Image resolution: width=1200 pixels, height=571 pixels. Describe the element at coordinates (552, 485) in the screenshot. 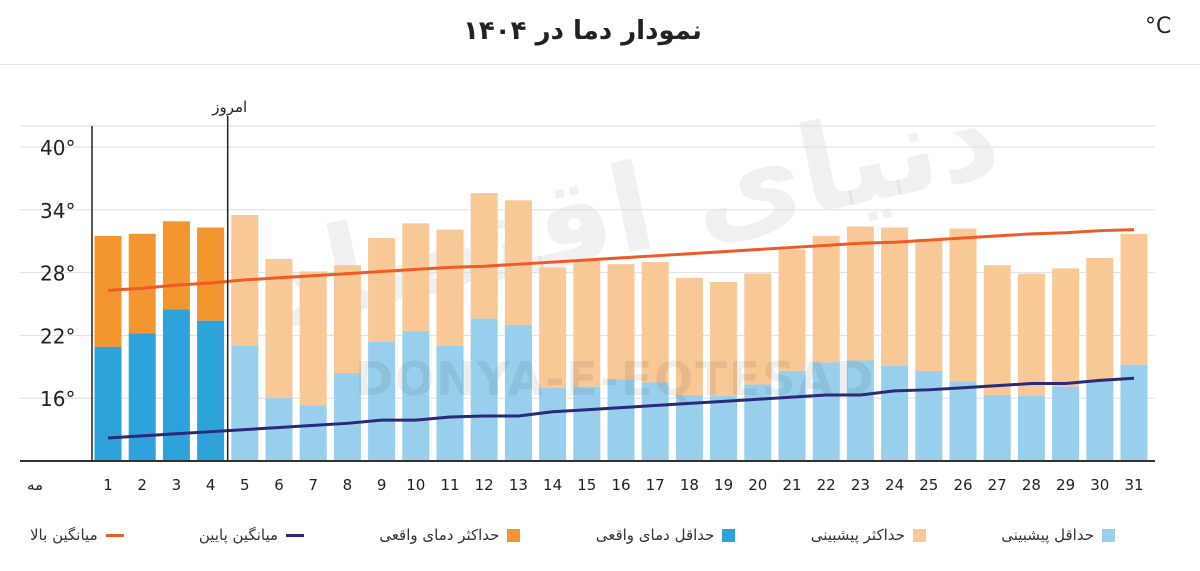

I see `x-tick-label: 14` at that location.